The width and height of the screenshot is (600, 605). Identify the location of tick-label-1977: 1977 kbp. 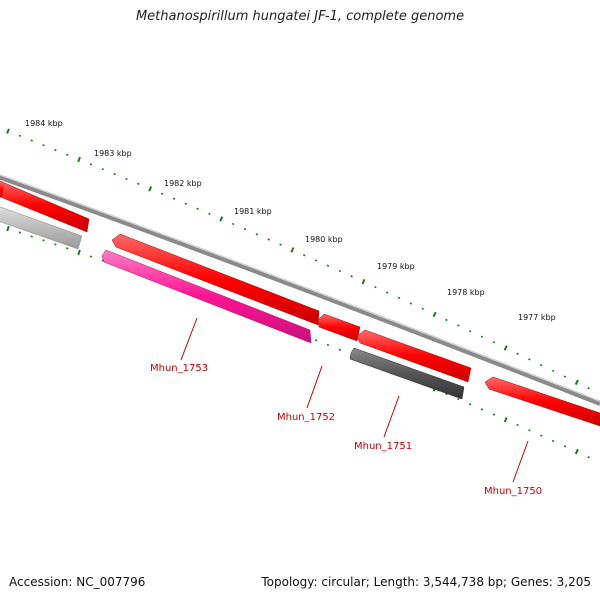
(537, 317).